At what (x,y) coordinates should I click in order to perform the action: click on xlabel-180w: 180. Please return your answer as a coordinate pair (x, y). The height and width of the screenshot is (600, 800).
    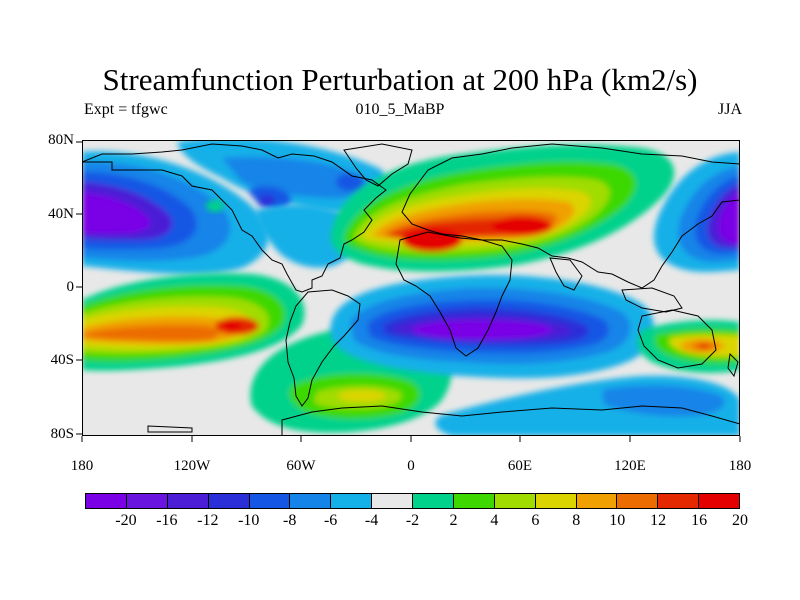
    Looking at the image, I should click on (82, 466).